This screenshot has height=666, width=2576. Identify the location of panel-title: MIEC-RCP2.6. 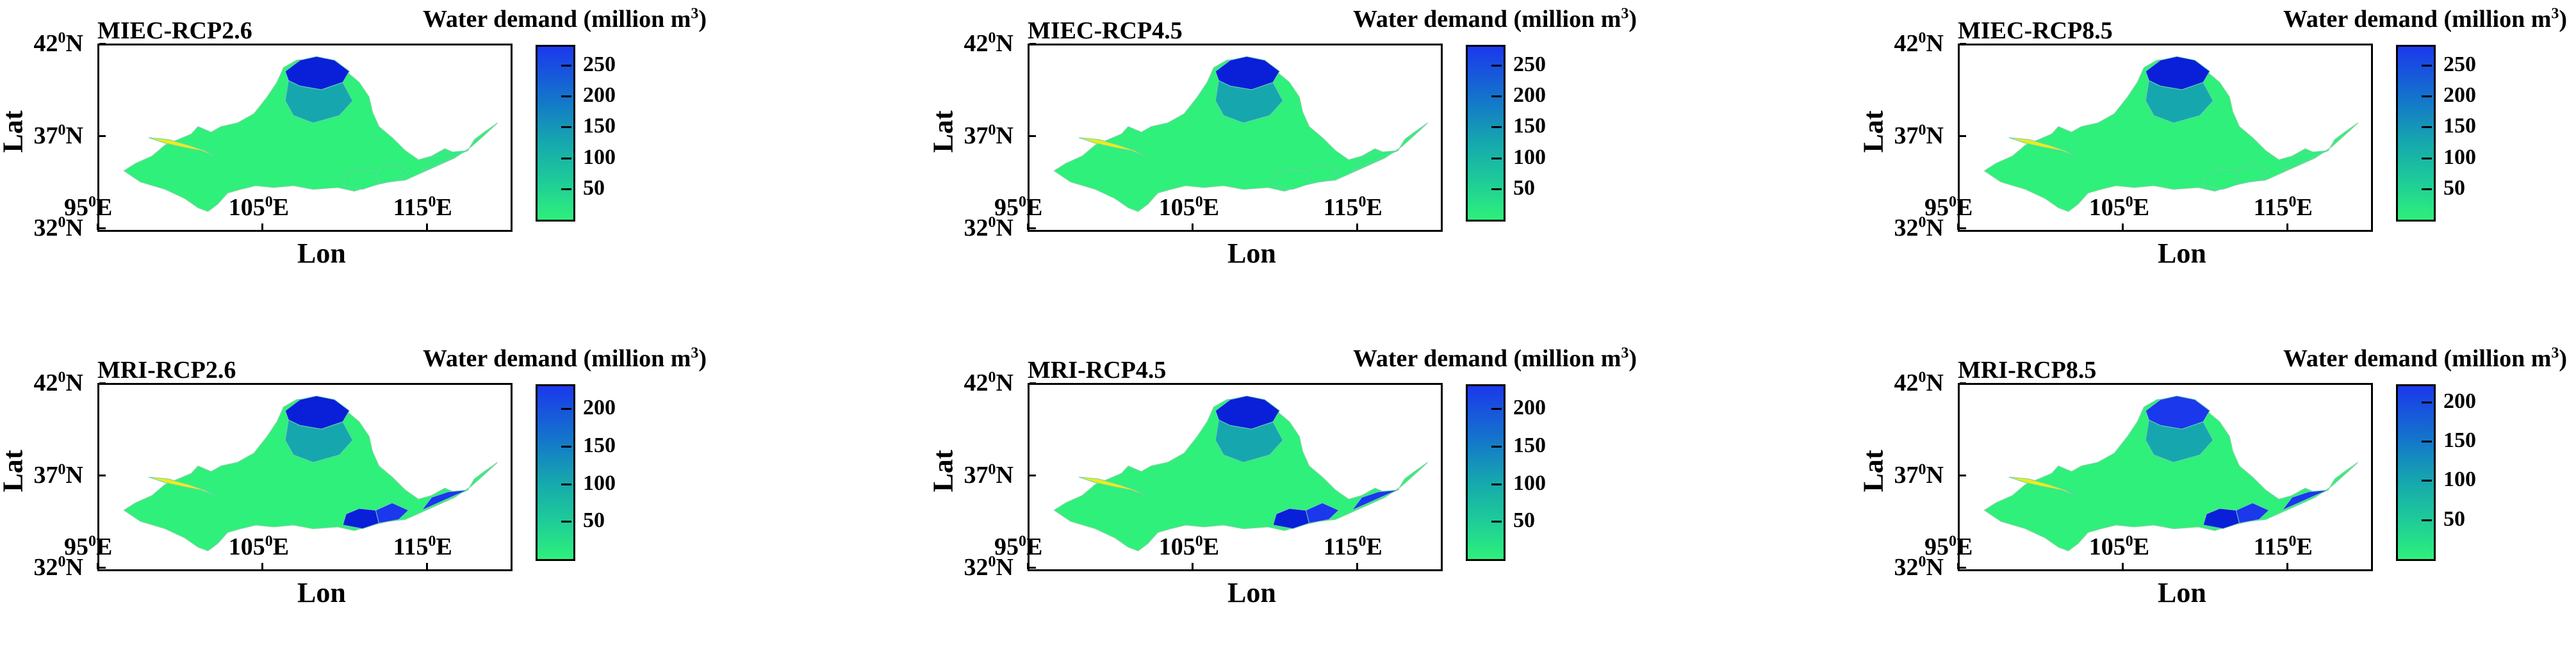
(174, 30).